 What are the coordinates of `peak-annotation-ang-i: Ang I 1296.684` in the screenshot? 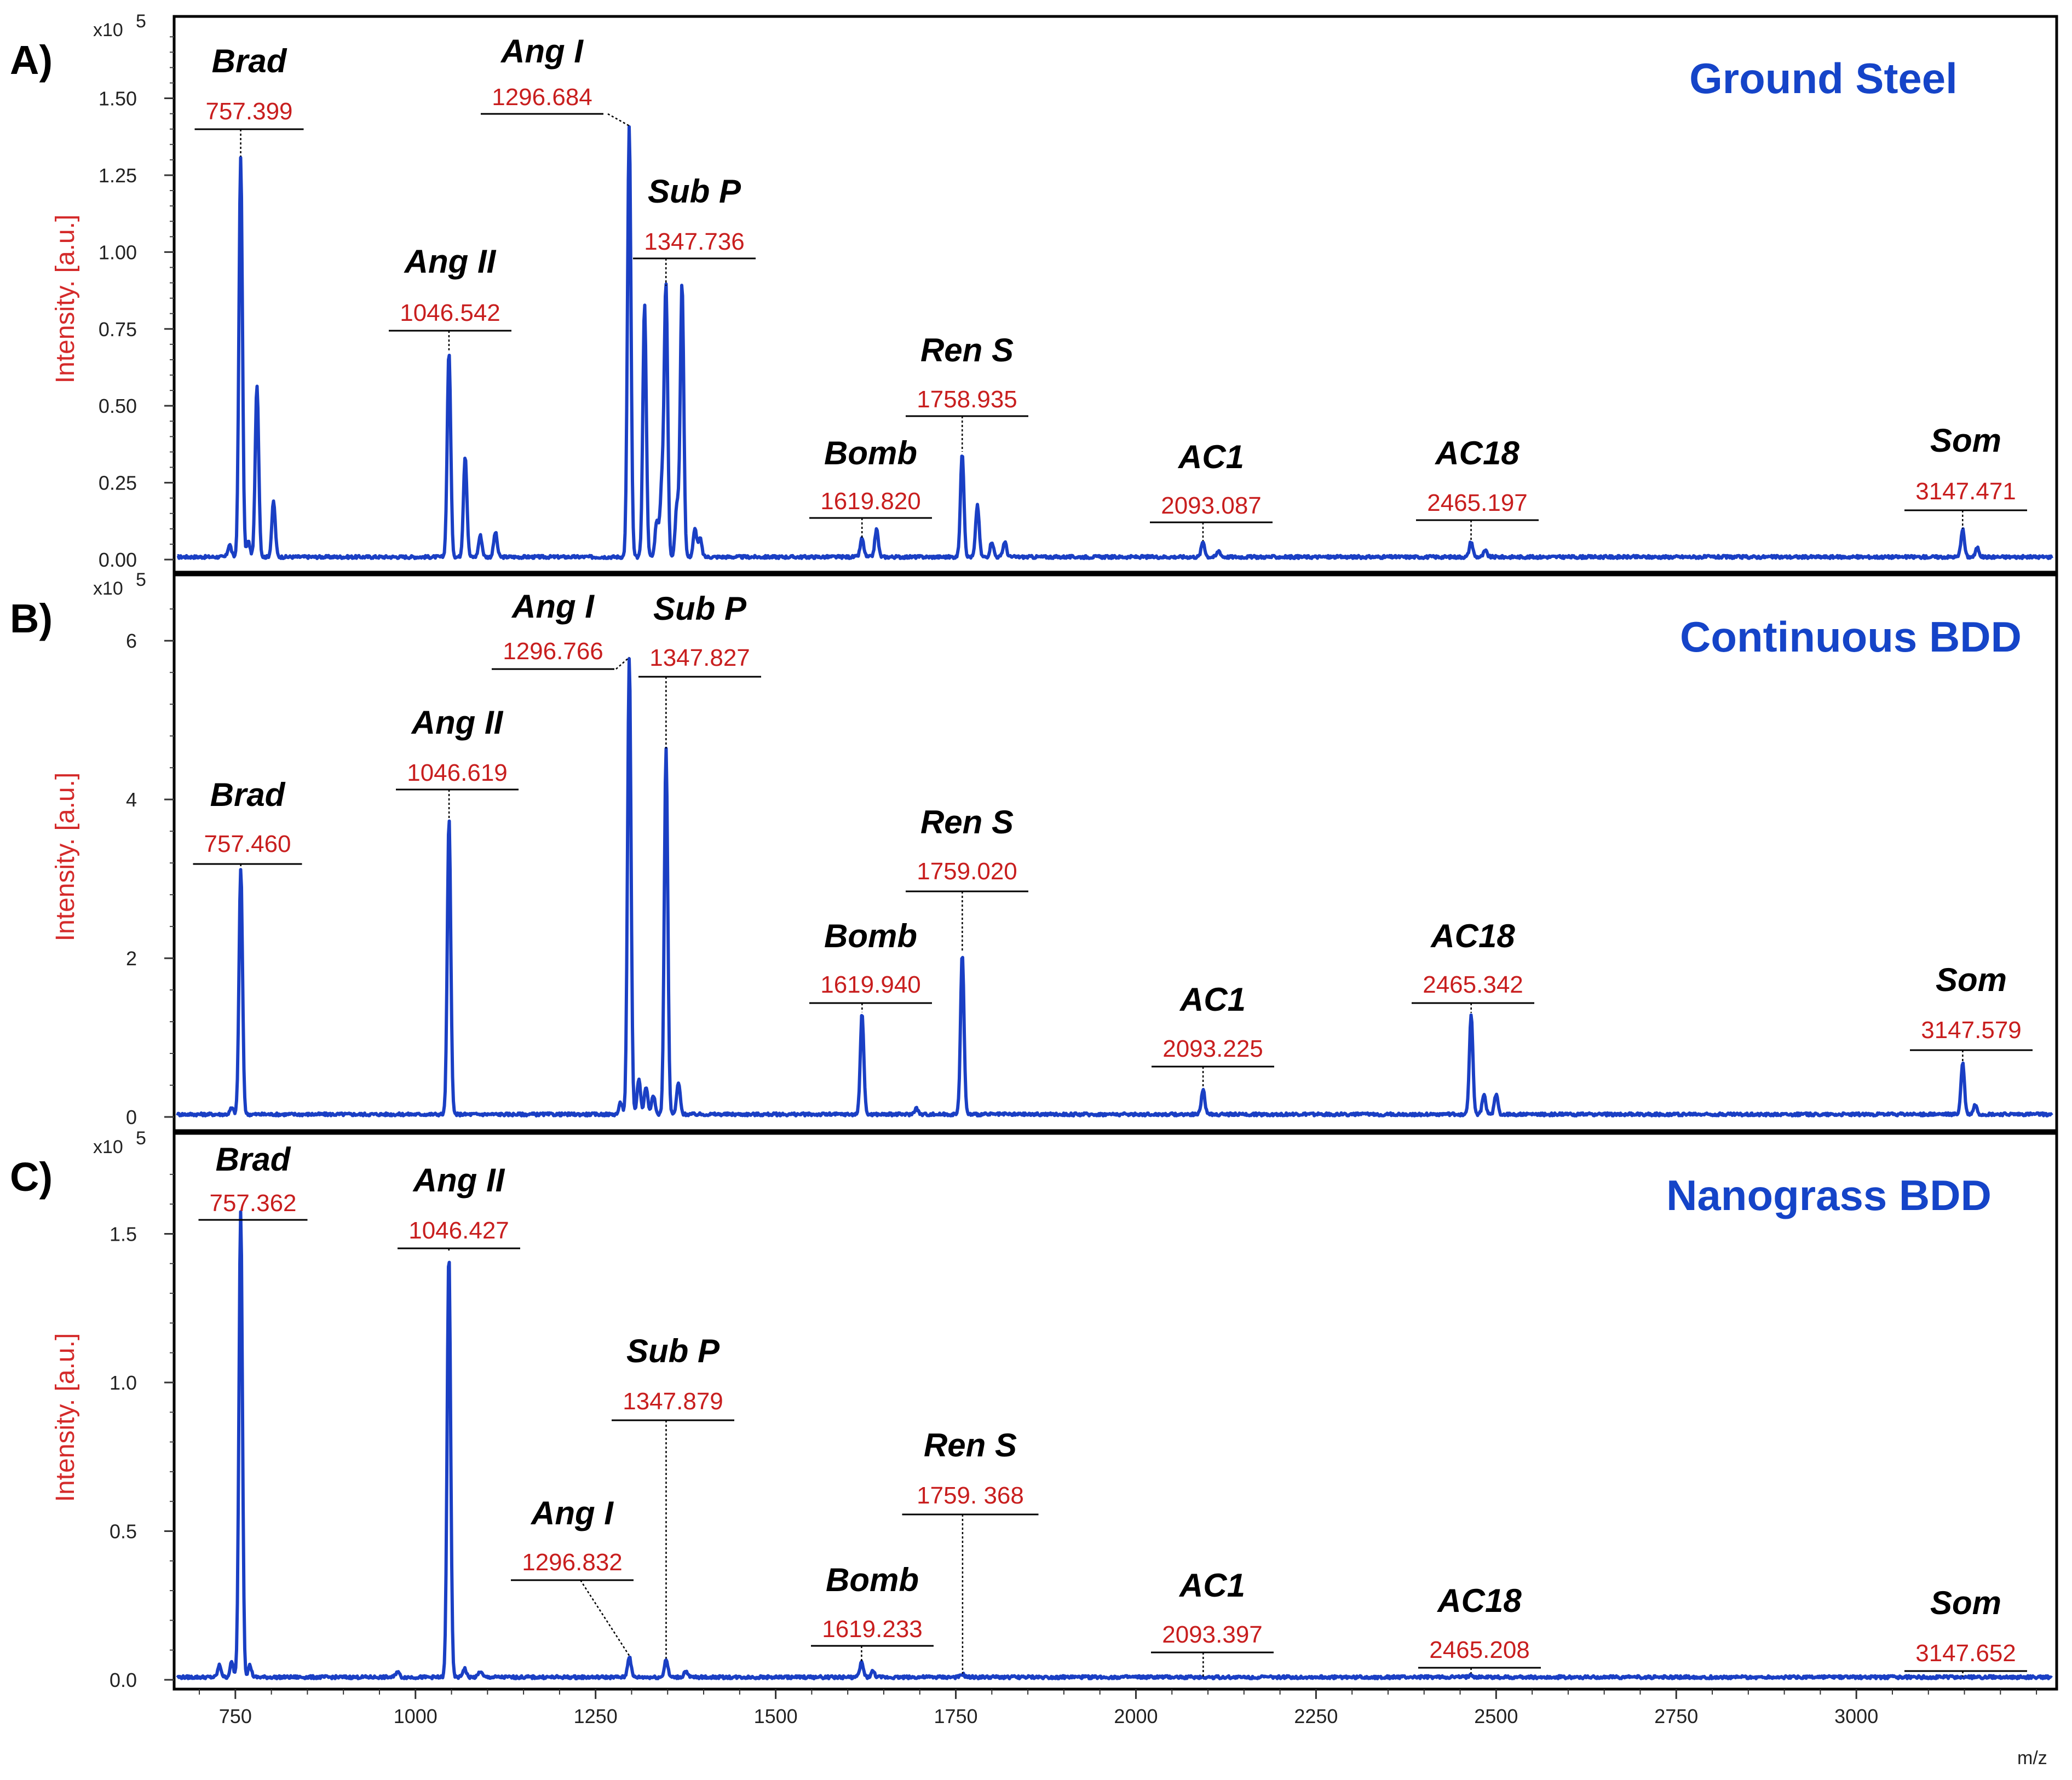 It's located at (555, 79).